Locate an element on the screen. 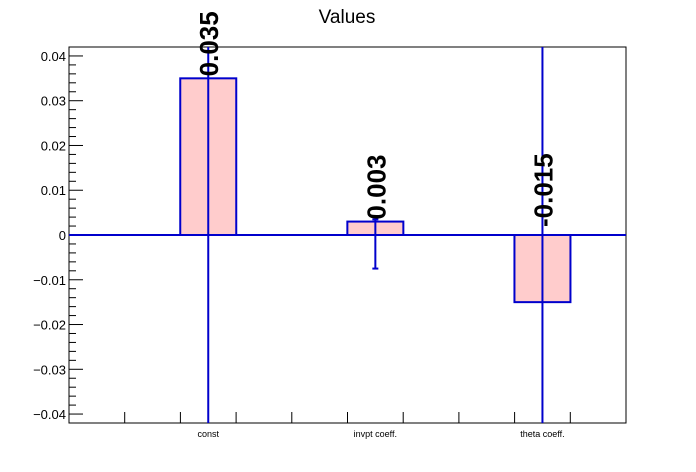 The width and height of the screenshot is (696, 472). chart-title: Values is located at coordinates (347, 17).